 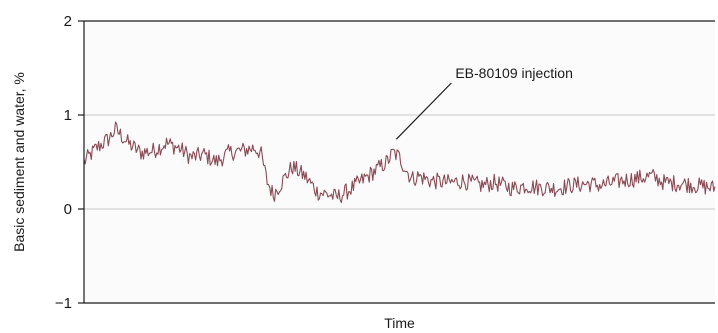 I want to click on y-tick-label: 1, so click(x=68, y=115).